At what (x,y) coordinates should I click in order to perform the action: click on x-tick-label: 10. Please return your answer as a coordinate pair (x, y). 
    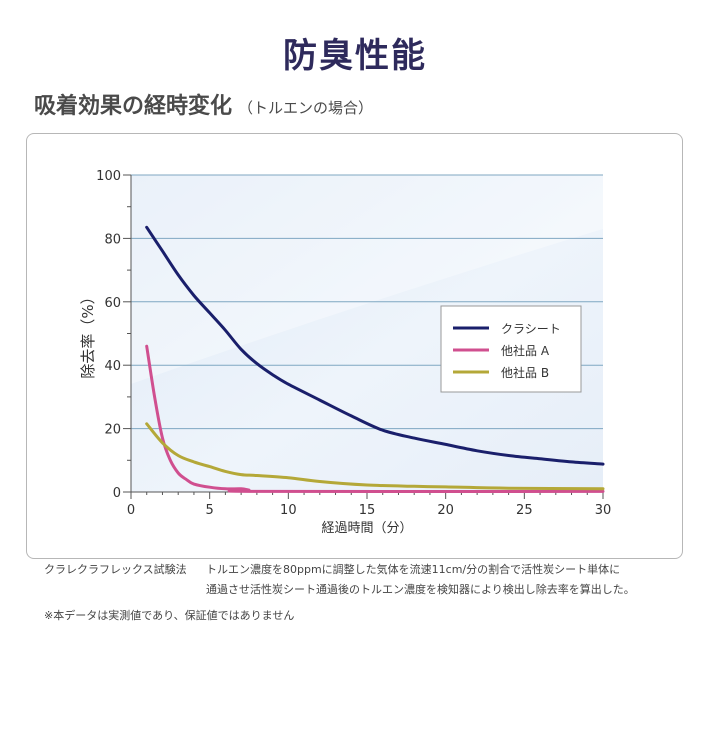
    Looking at the image, I should click on (288, 510).